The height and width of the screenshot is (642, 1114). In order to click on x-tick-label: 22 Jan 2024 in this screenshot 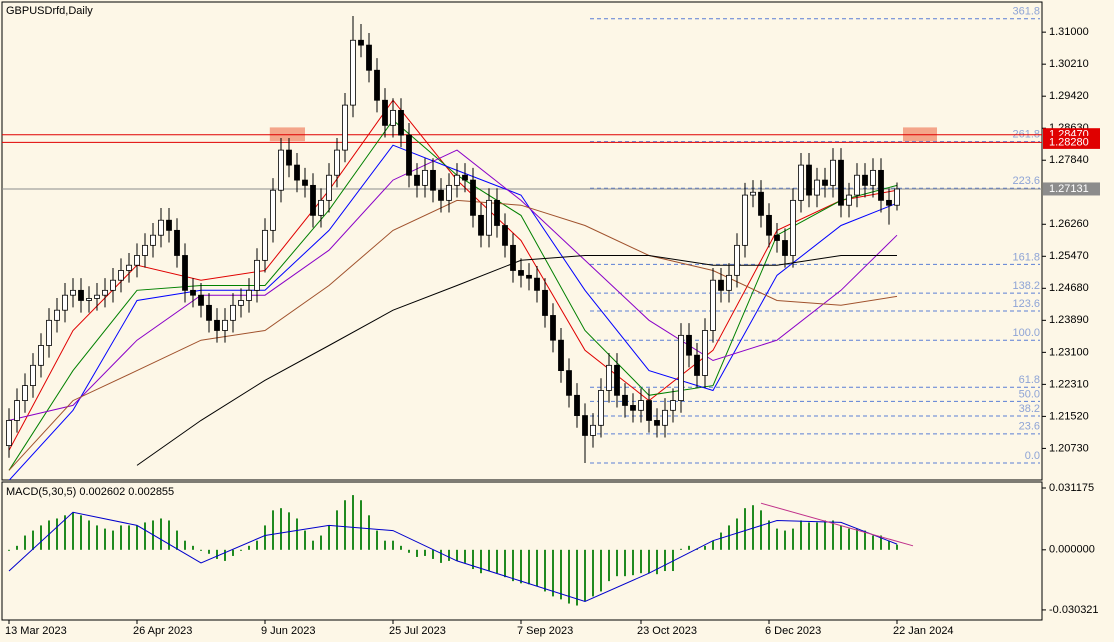, I will do `click(923, 631)`.